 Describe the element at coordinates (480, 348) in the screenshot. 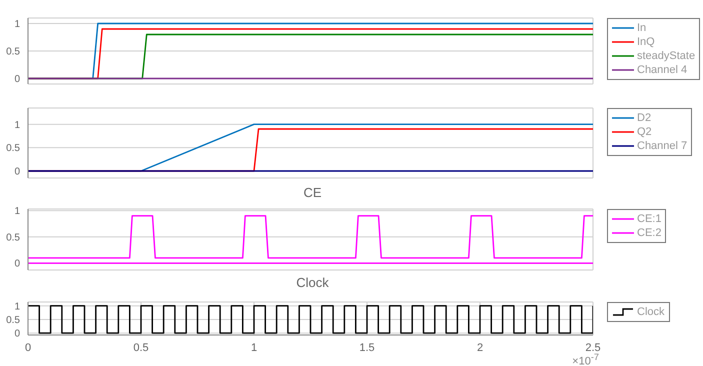

I see `x-tick-label: 2` at that location.